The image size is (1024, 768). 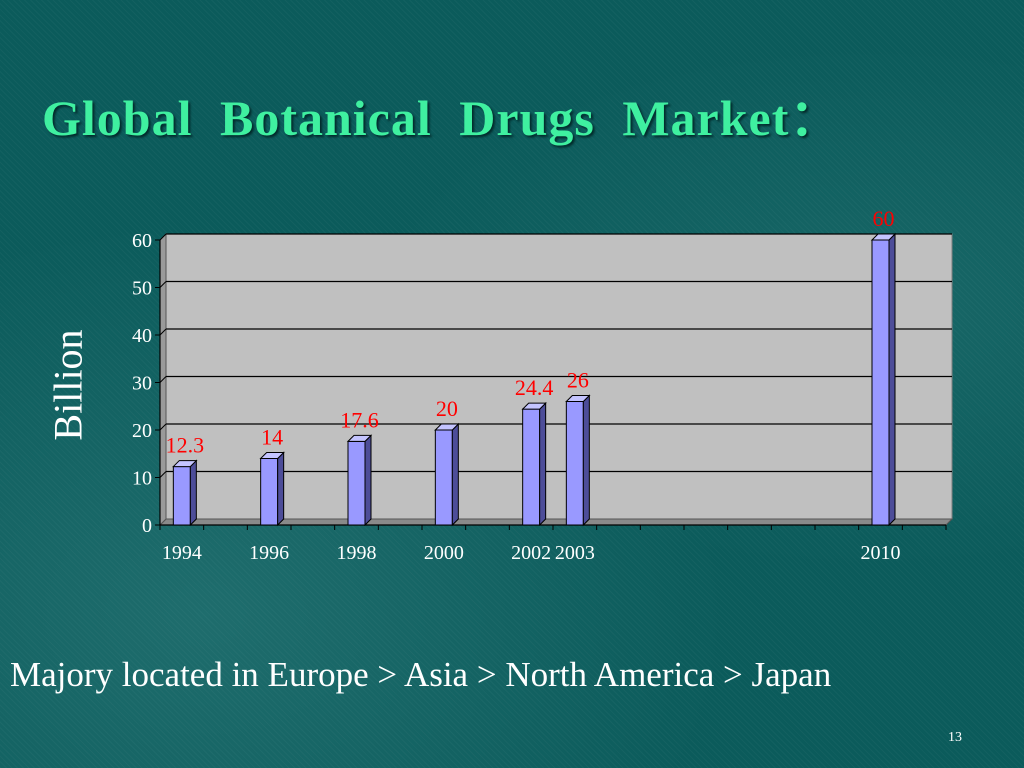 I want to click on y-tick-label: 0, so click(x=147, y=526).